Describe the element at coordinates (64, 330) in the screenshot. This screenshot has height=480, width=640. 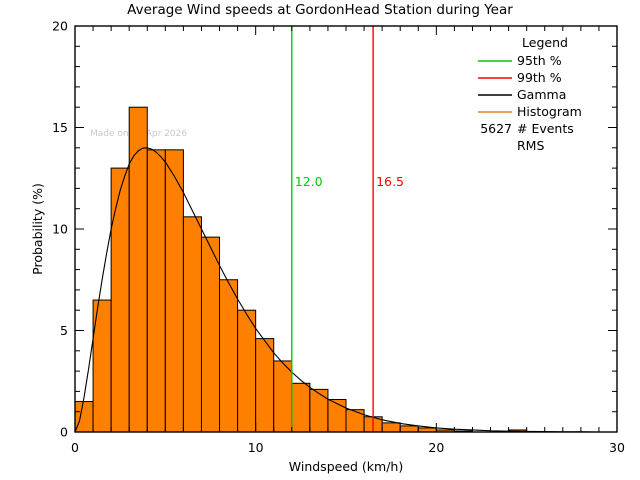
I see `y-tick-label: 5` at that location.